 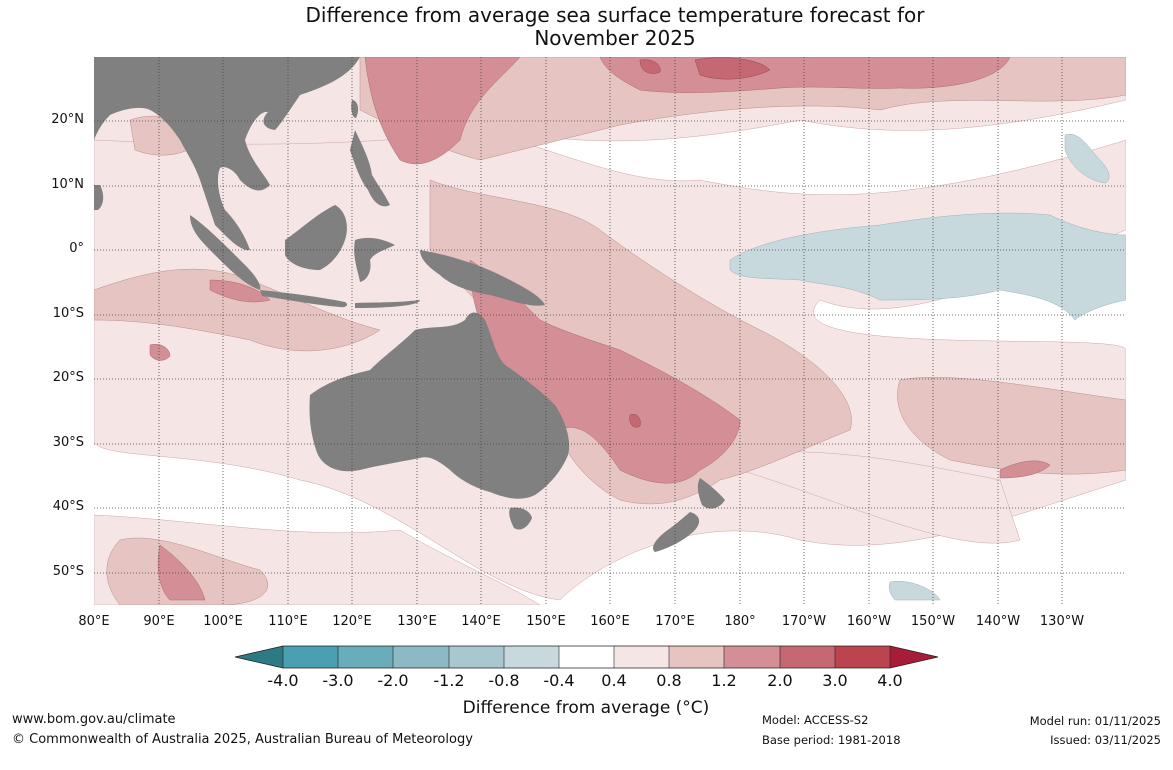 What do you see at coordinates (159, 621) in the screenshot?
I see `lon-label-90E: 90°E` at bounding box center [159, 621].